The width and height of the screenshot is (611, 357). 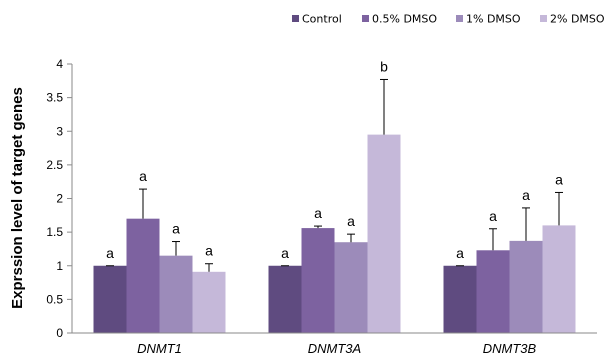 I want to click on y-tick-label: 3, so click(x=59, y=131).